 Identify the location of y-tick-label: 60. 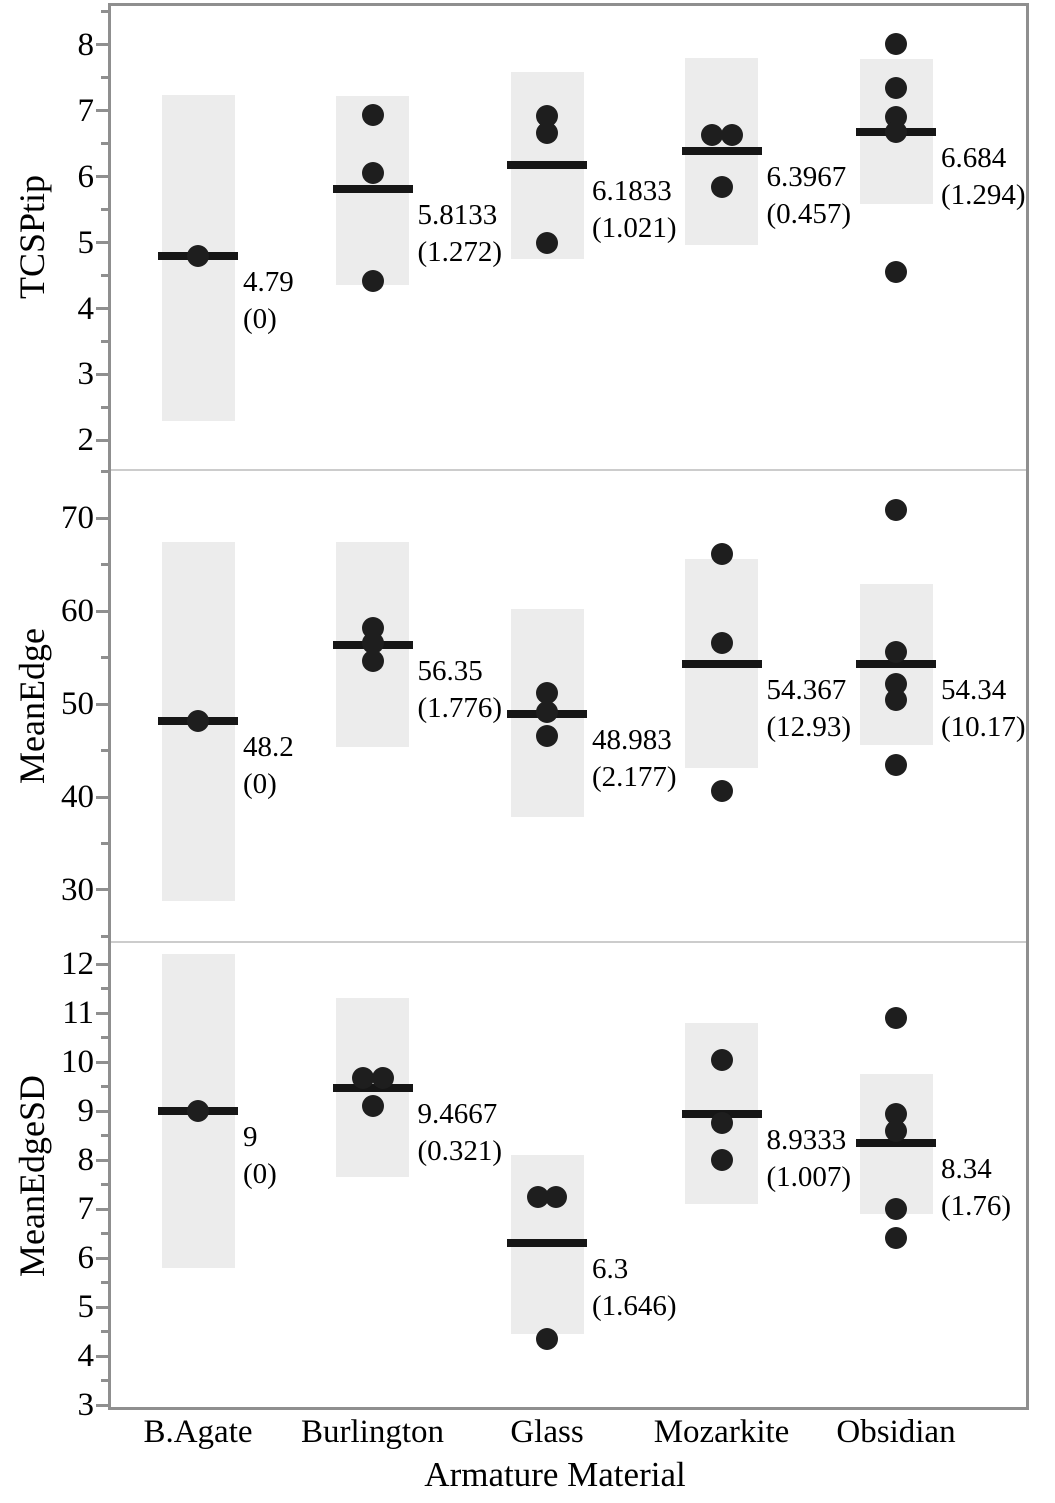
(77, 611).